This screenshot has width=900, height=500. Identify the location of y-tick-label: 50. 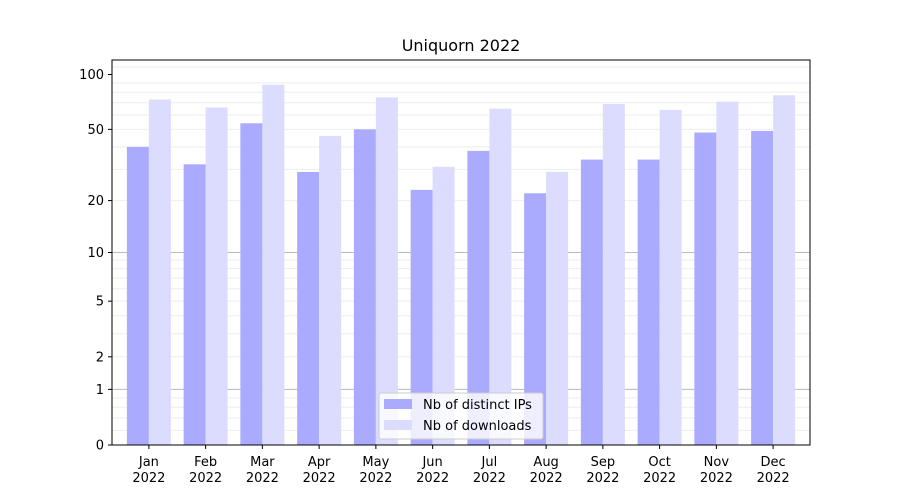
(95, 130).